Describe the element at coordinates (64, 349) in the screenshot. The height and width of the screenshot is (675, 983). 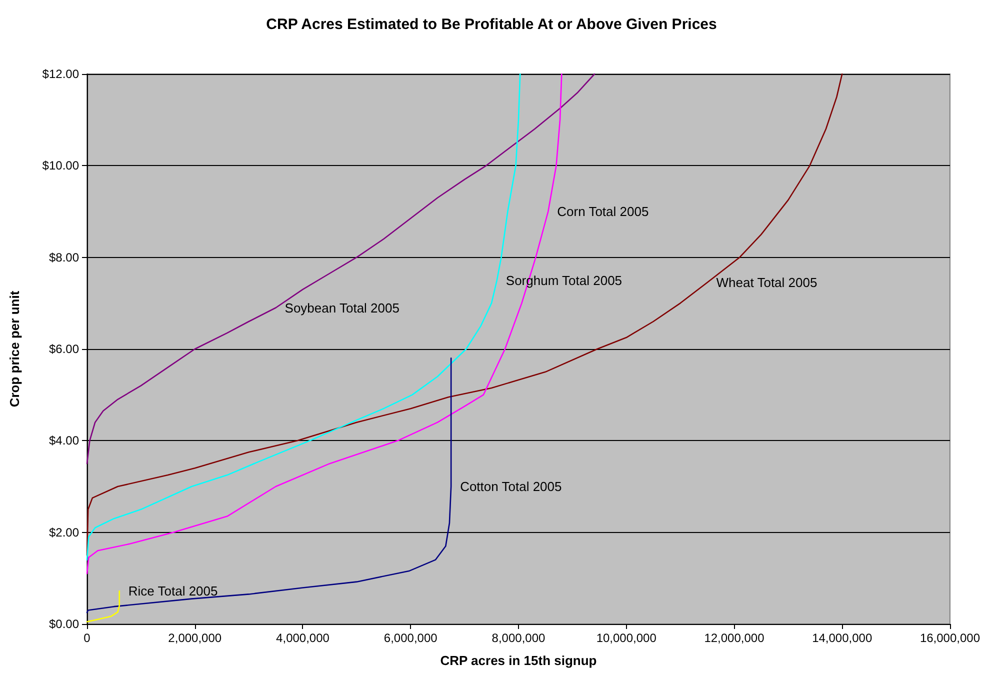
I see `y-tick-label: $6.00` at that location.